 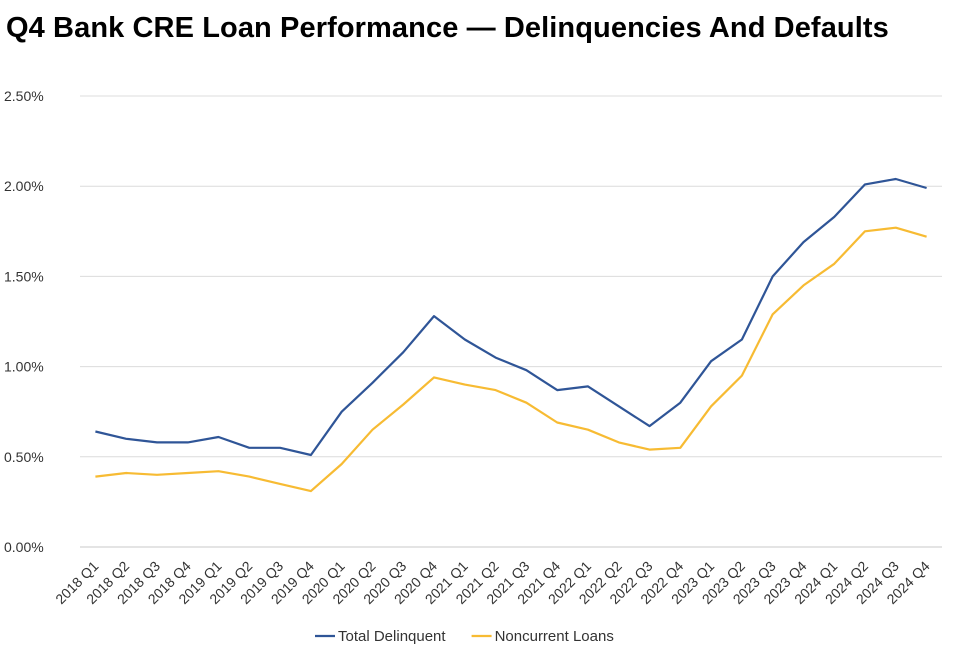 I want to click on y-axis-ticks: 0.00% 0.50% 1.00% 1.50% 2.00% 2.50%, so click(x=24, y=321).